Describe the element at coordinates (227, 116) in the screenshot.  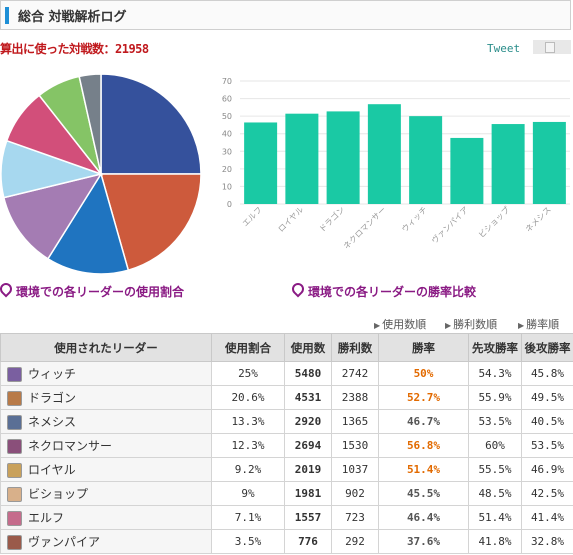
I see `y-tick-label: 50` at that location.